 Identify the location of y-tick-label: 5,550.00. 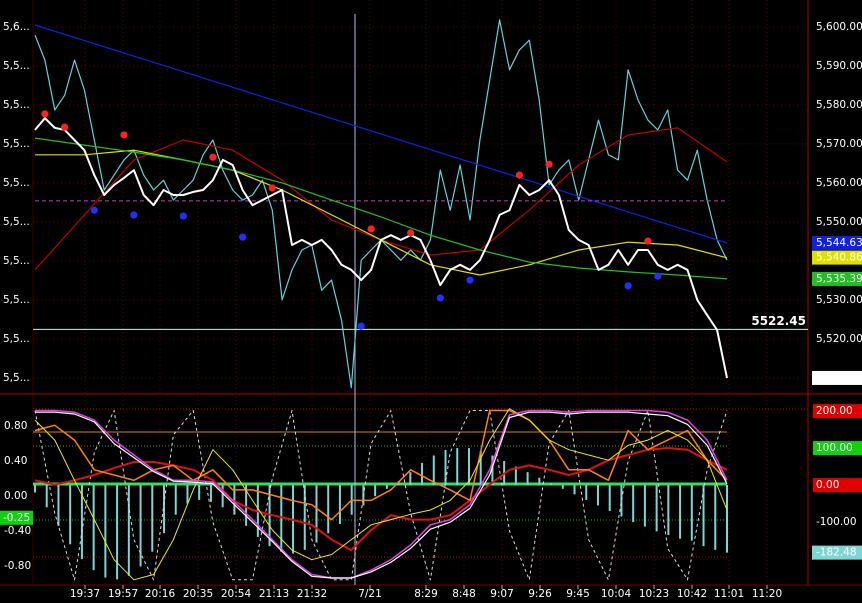
(839, 222).